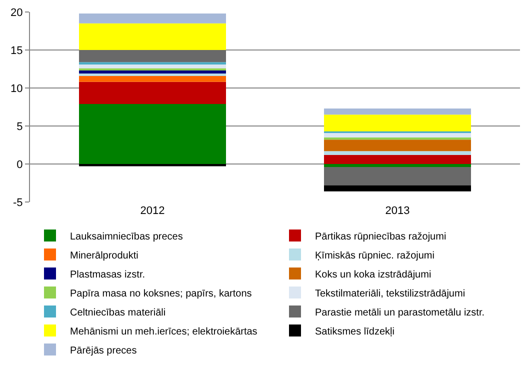  What do you see at coordinates (400, 312) in the screenshot?
I see `legend-label: Parastie metāli un parastometālu izstr.` at bounding box center [400, 312].